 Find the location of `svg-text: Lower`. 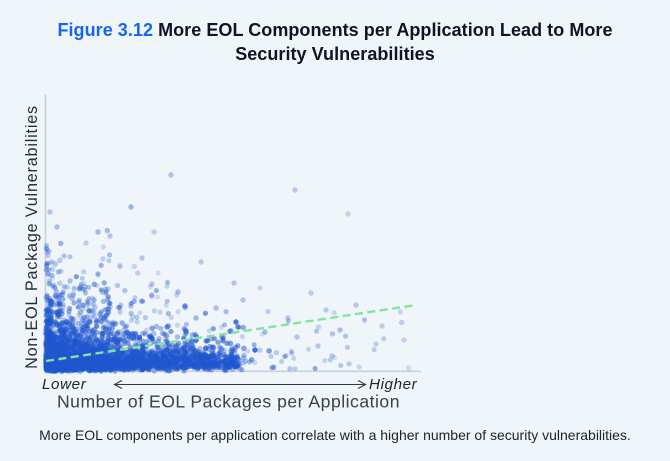

svg-text: Lower is located at coordinates (64, 384).